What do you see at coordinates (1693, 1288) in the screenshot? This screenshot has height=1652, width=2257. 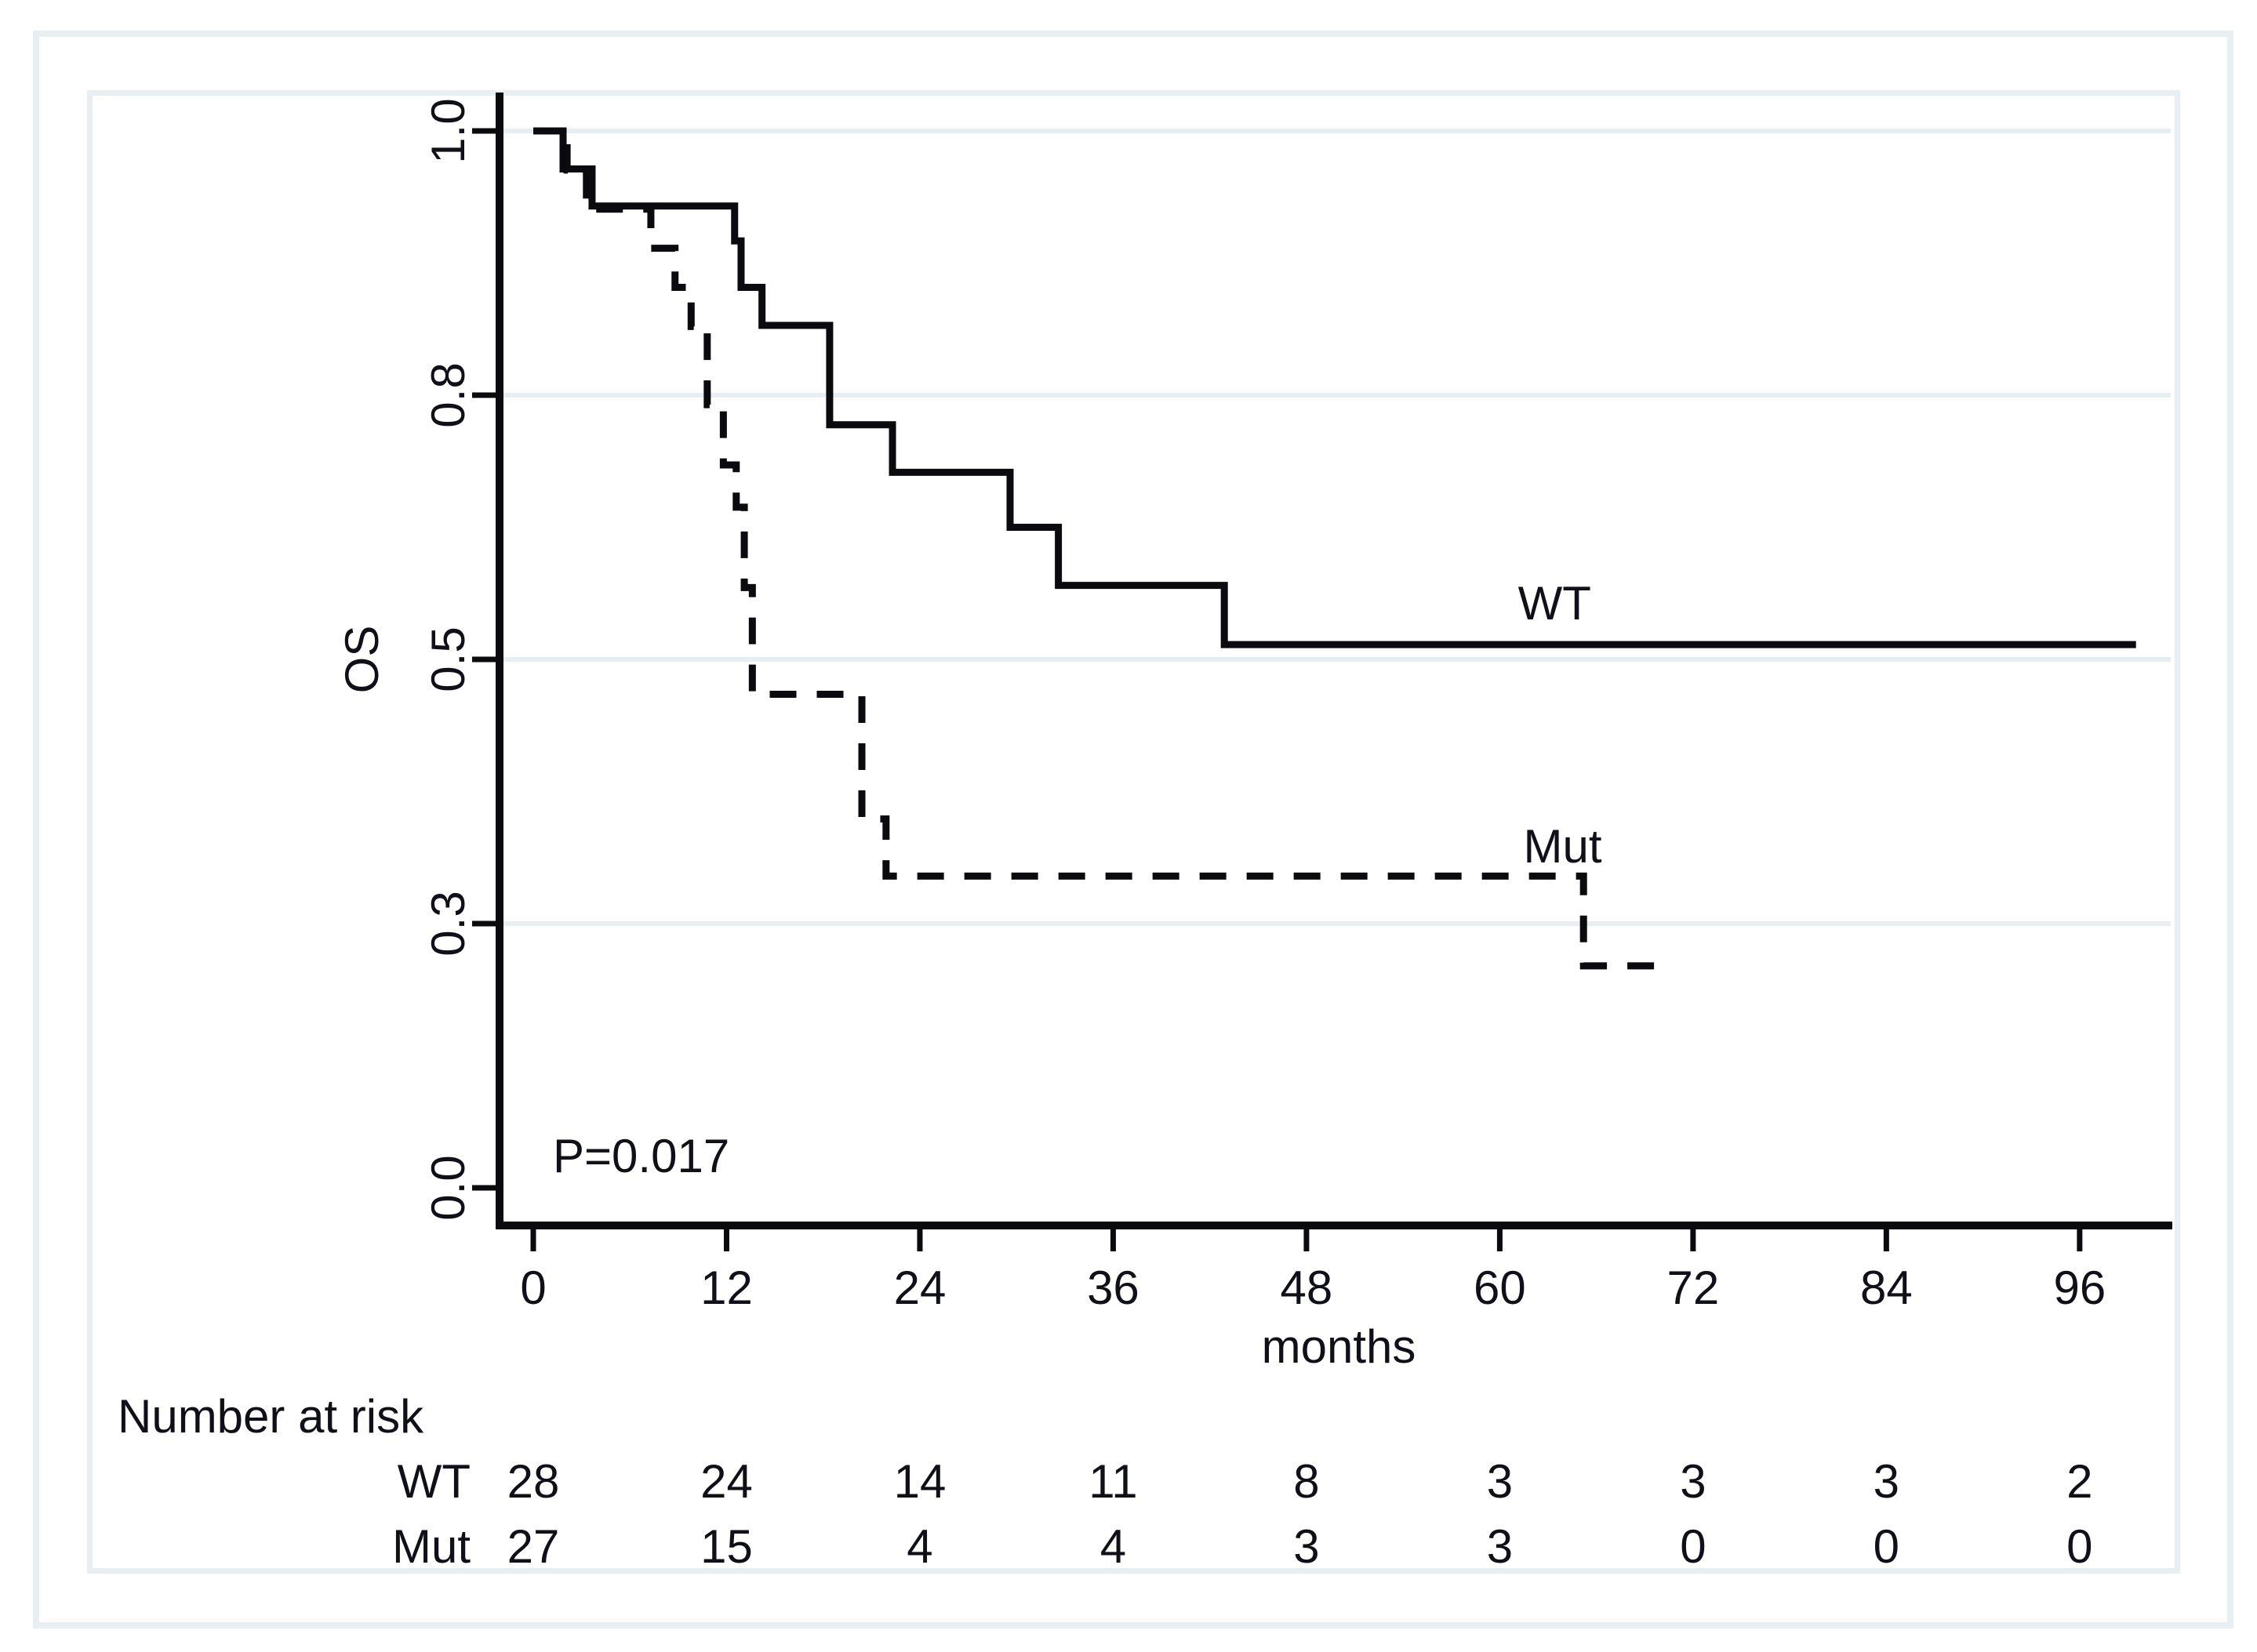 I see `x-tick-label-72: 72` at bounding box center [1693, 1288].